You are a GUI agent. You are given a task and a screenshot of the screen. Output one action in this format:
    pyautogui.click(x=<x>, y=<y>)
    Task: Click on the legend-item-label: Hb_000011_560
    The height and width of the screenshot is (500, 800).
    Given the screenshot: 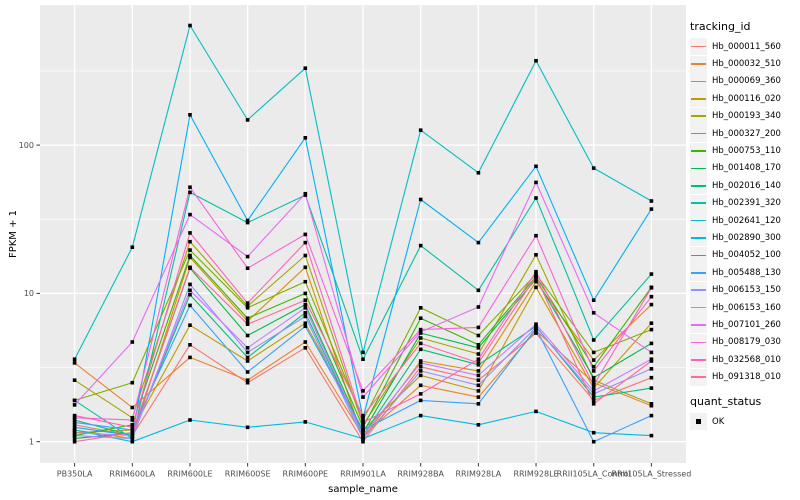 What is the action you would take?
    pyautogui.click(x=746, y=46)
    